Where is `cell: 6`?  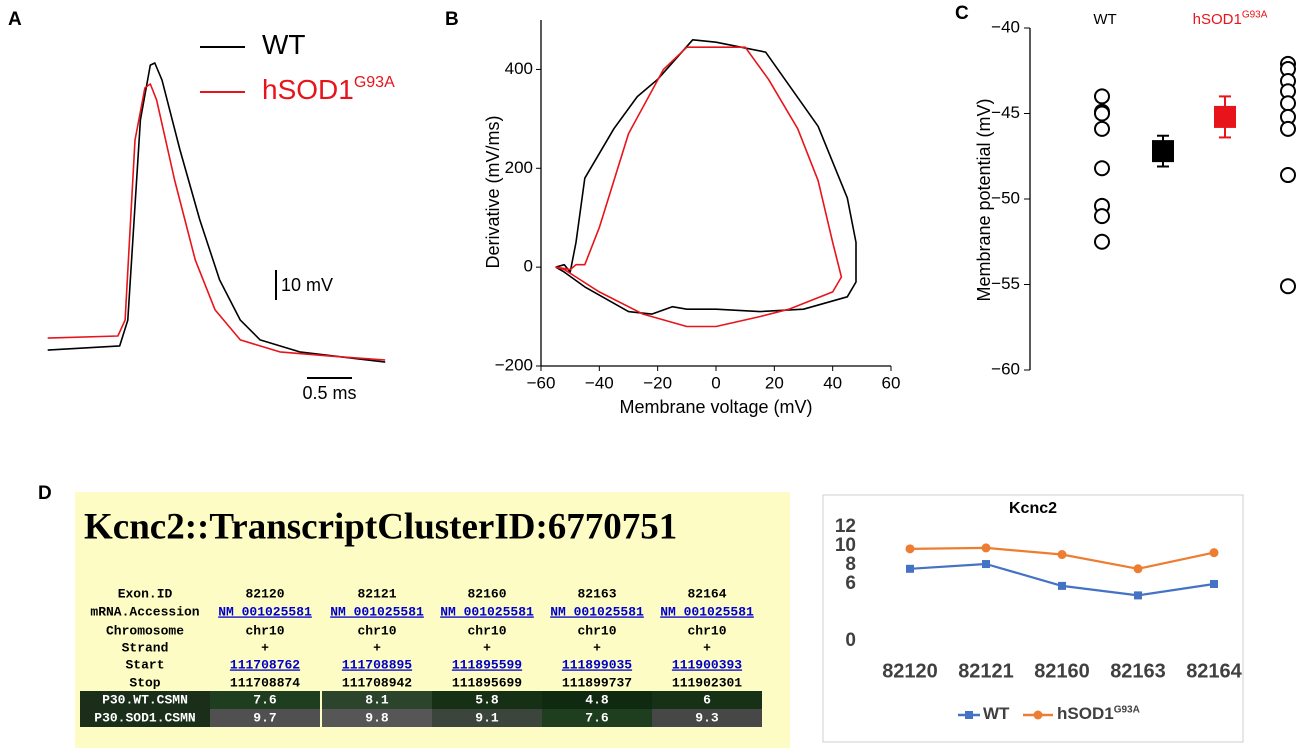
cell: 6 is located at coordinates (707, 699).